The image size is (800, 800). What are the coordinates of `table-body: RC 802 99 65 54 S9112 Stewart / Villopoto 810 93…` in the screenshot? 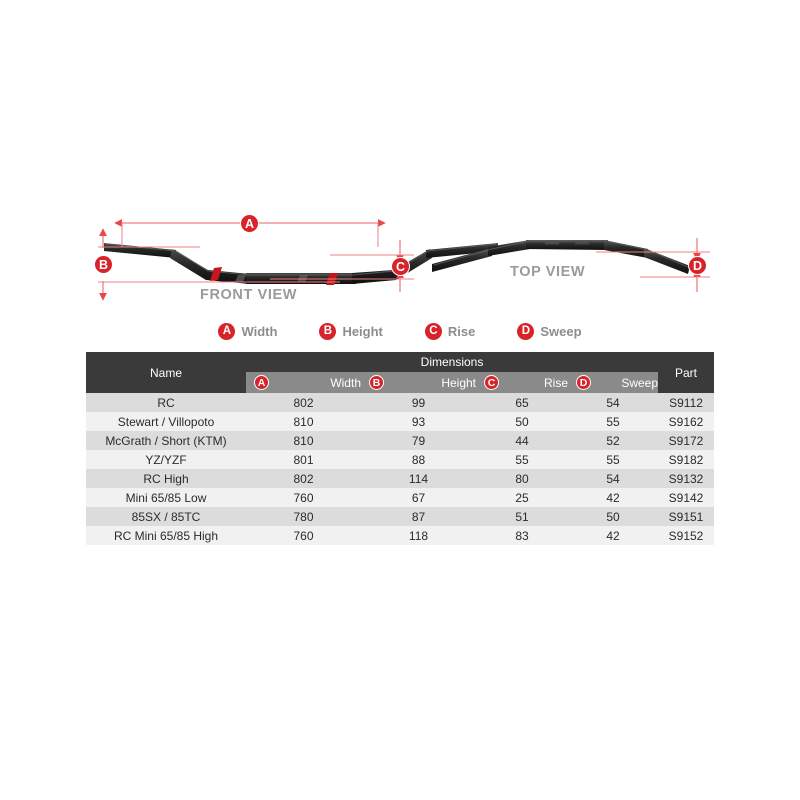 It's located at (400, 469).